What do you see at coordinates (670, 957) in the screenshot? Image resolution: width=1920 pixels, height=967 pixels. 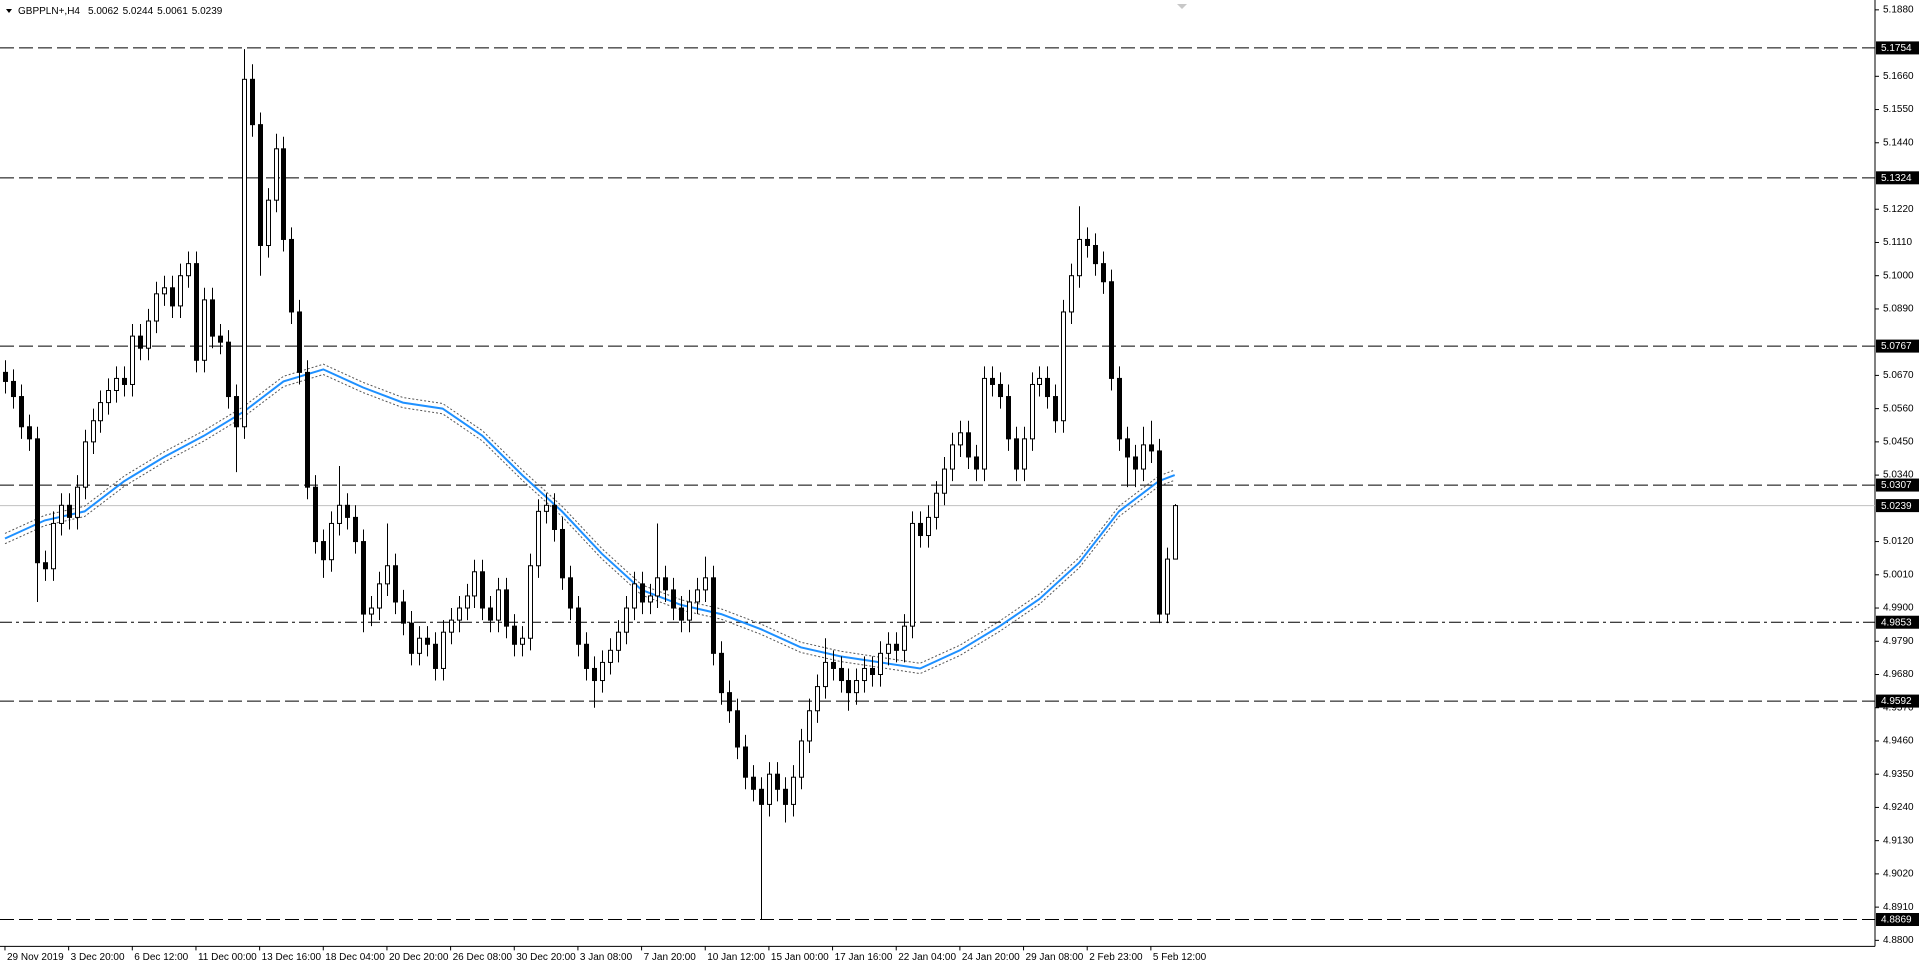 I see `x-tick-label: 7 Jan 20:00` at bounding box center [670, 957].